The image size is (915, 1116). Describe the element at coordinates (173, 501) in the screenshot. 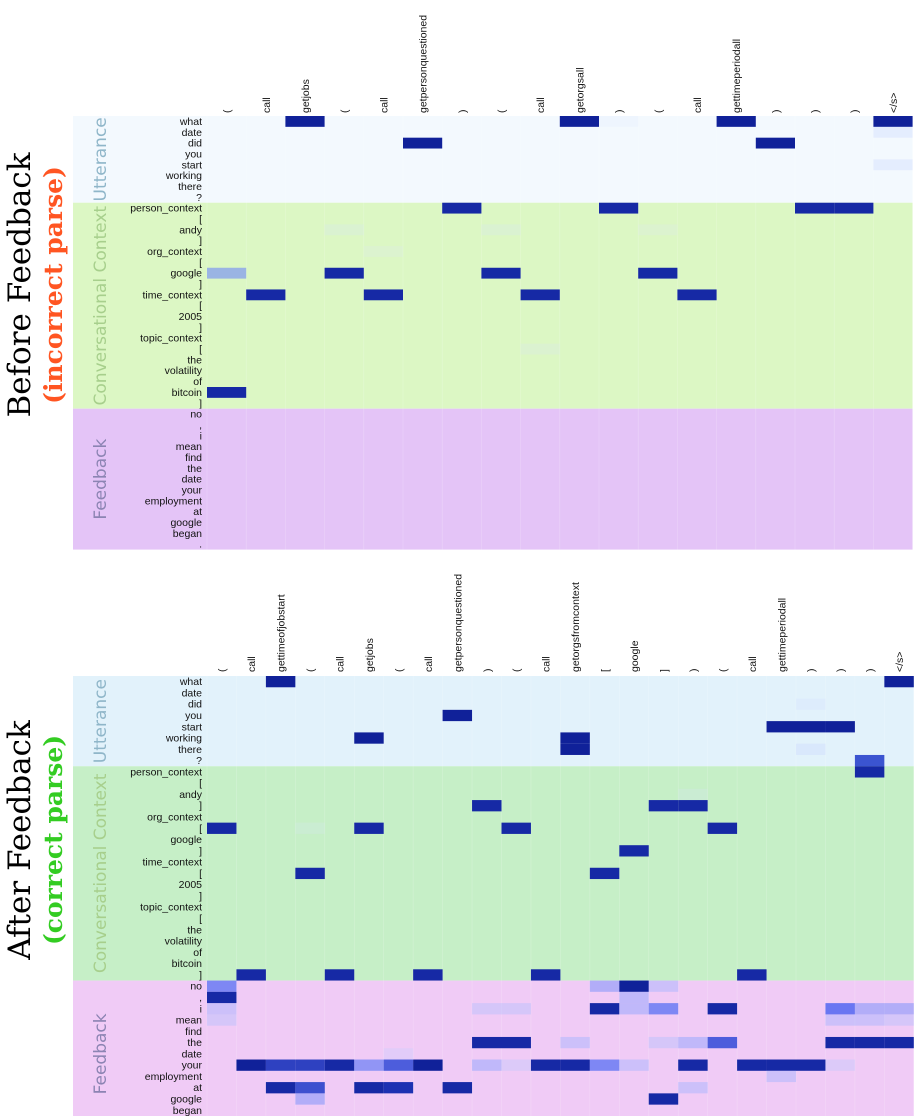

I see `row-label-employment-35: employment` at that location.